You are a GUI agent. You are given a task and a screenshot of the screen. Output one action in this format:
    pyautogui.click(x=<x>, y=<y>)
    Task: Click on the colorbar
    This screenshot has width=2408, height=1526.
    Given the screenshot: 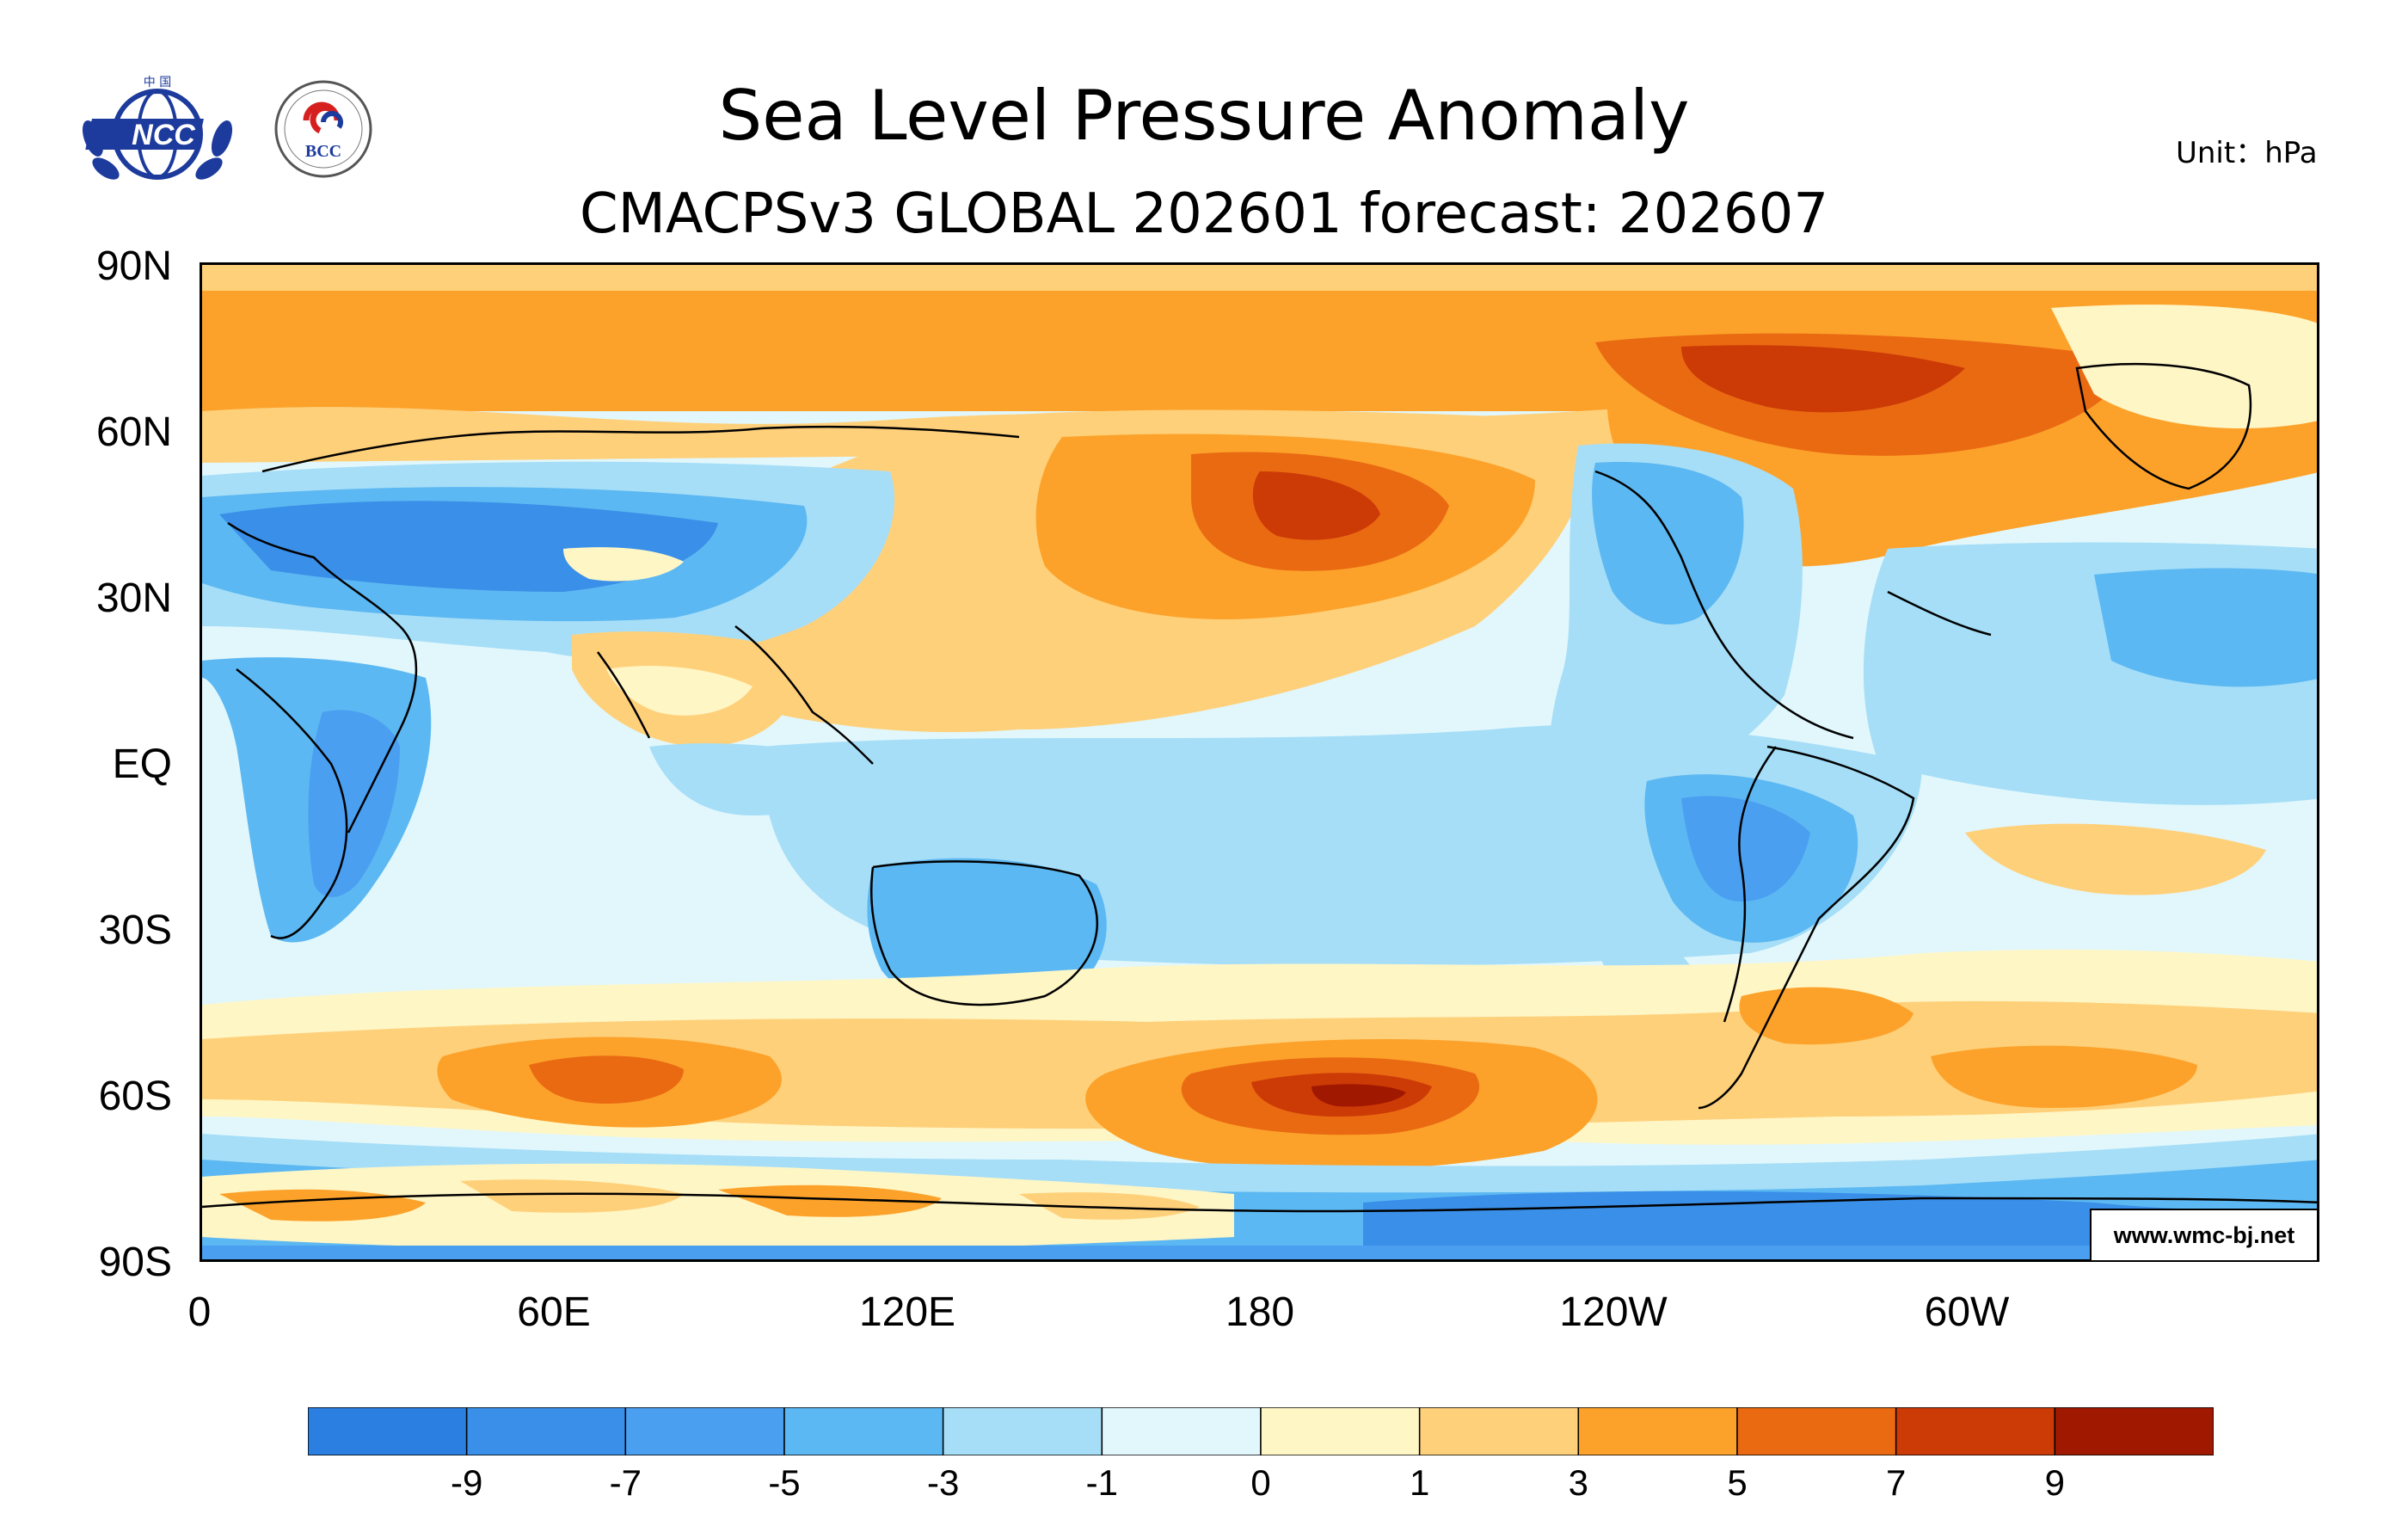 What is the action you would take?
    pyautogui.click(x=1261, y=1431)
    